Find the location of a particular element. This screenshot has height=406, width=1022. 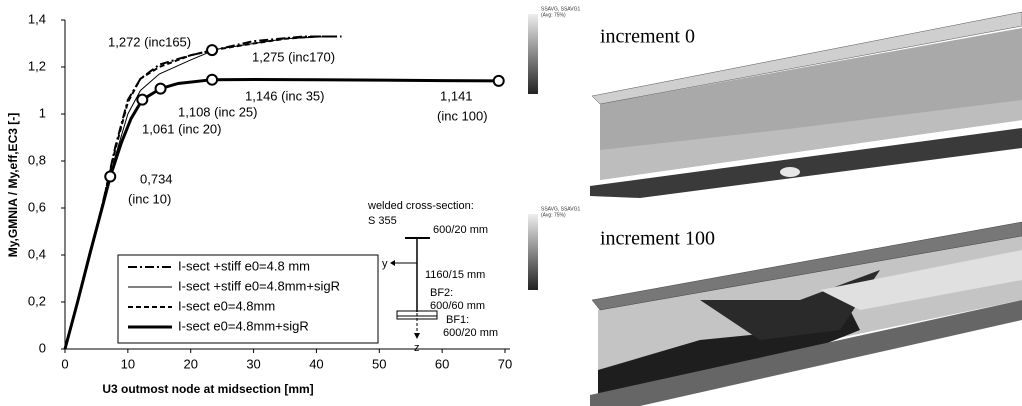

annotation: 1,275 (inc170) is located at coordinates (293, 56).